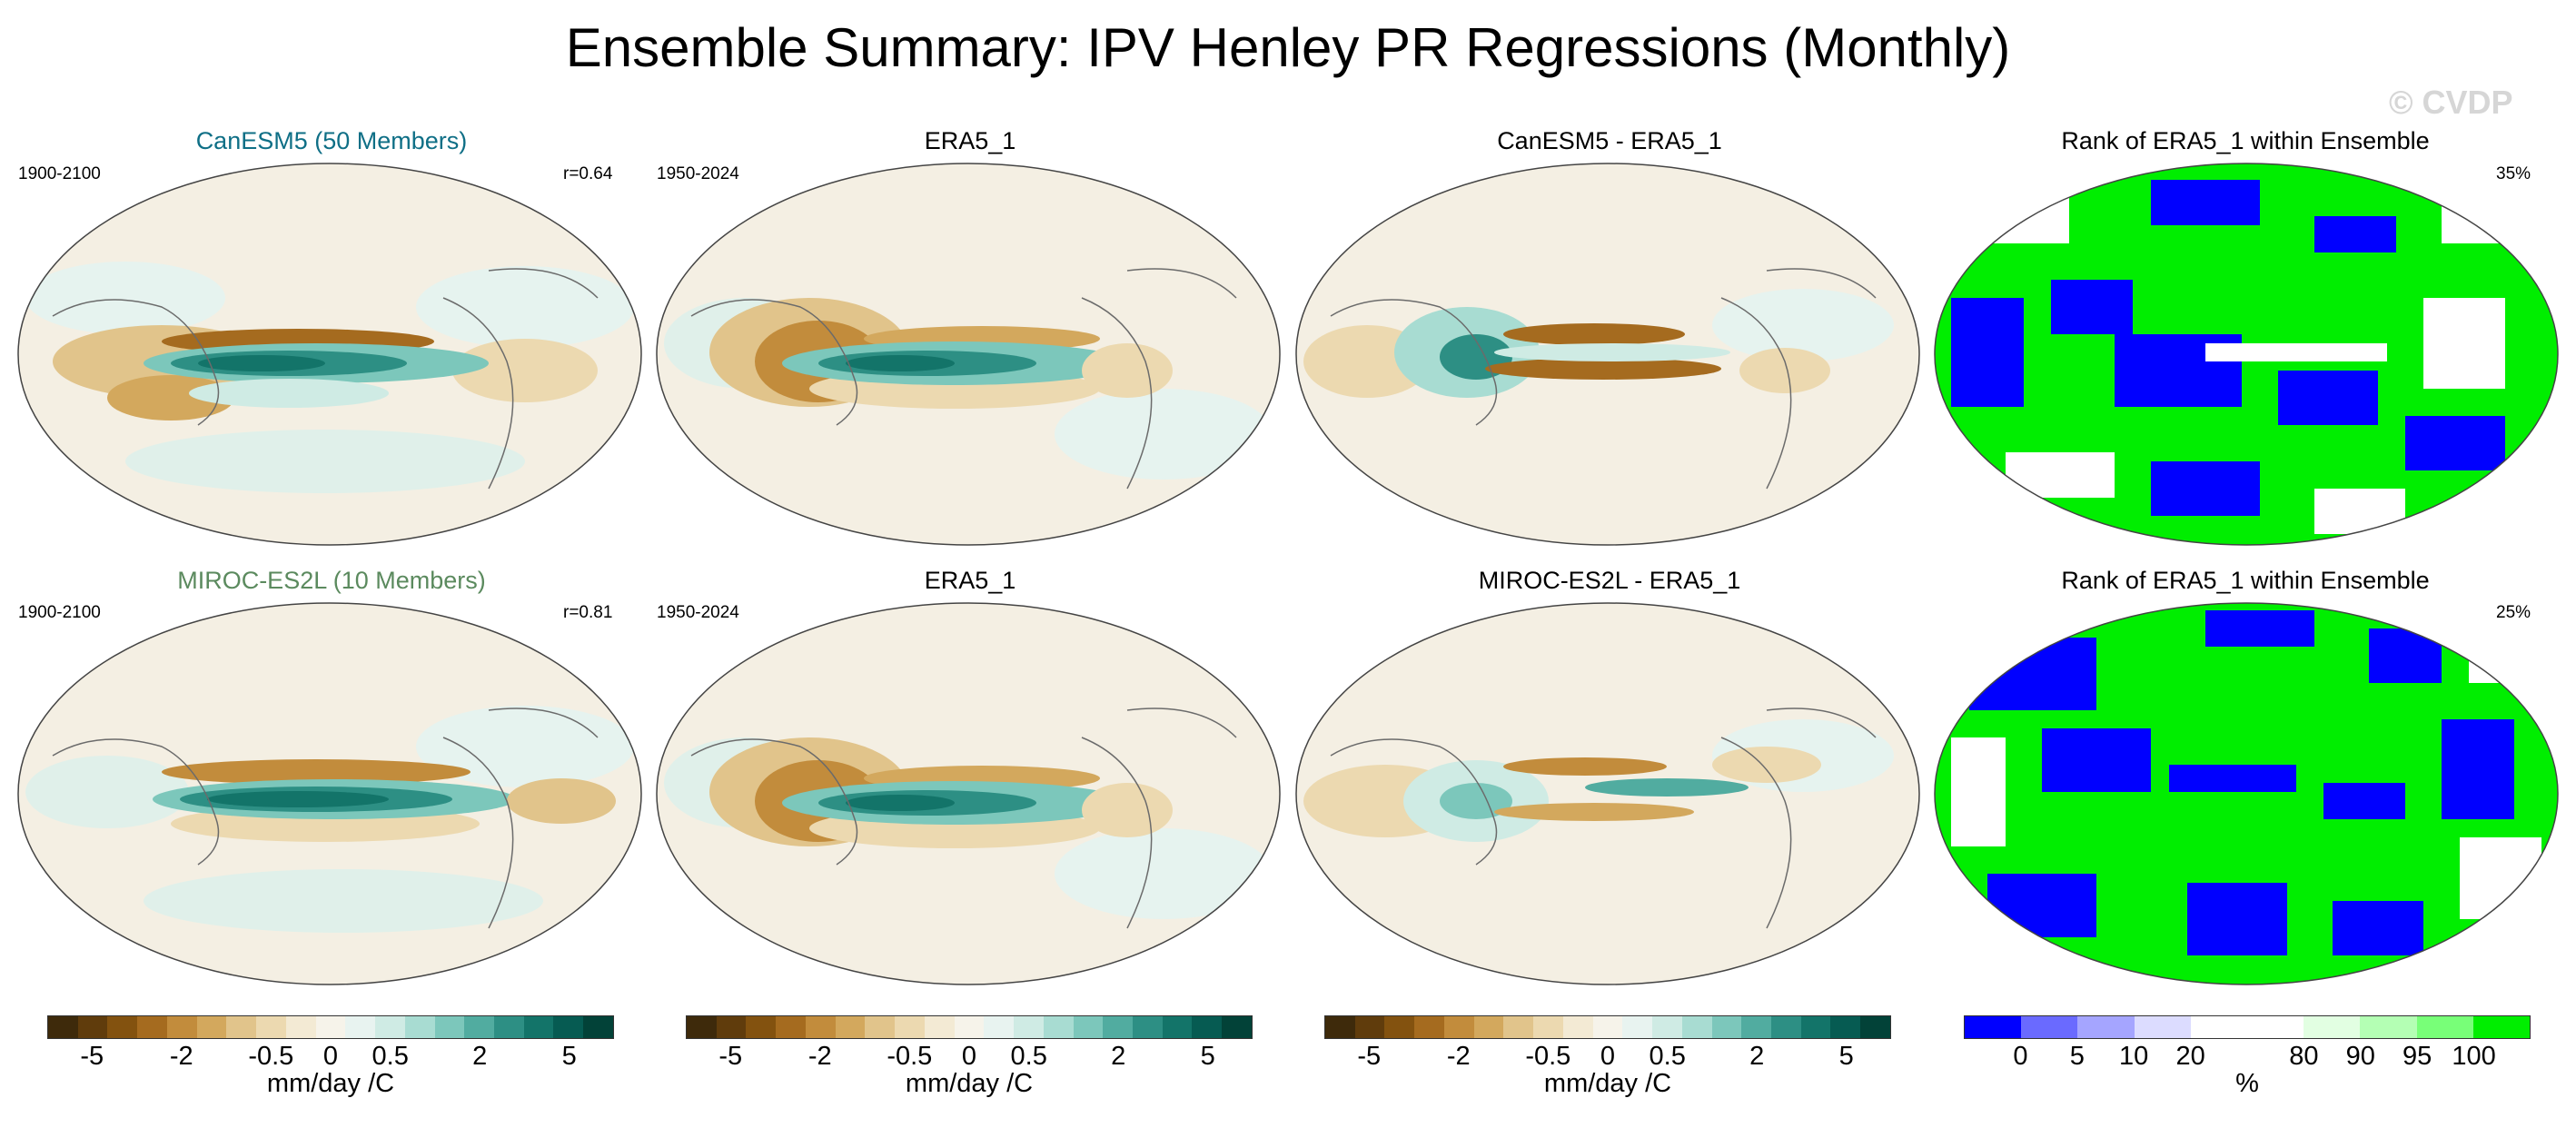 The image size is (2576, 1128). Describe the element at coordinates (1607, 1083) in the screenshot. I see `colorbar-3-unit: mm/day /C` at that location.